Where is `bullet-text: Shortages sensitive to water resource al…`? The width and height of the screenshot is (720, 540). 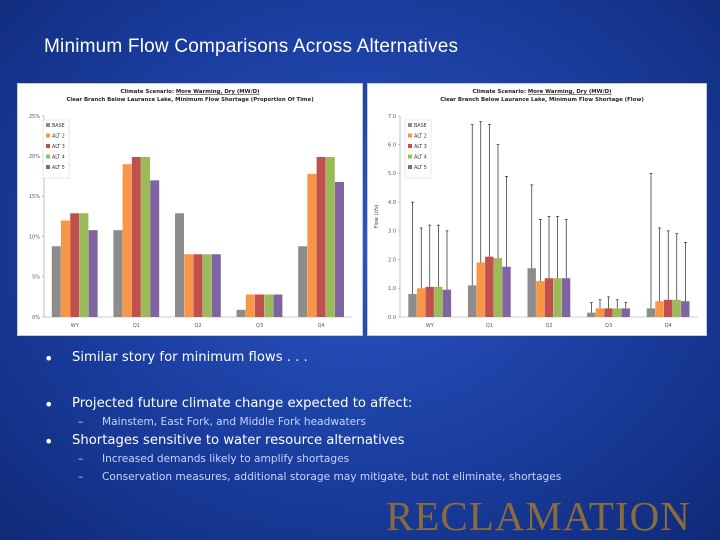
bullet-text: Shortages sensitive to water resource al… is located at coordinates (238, 440).